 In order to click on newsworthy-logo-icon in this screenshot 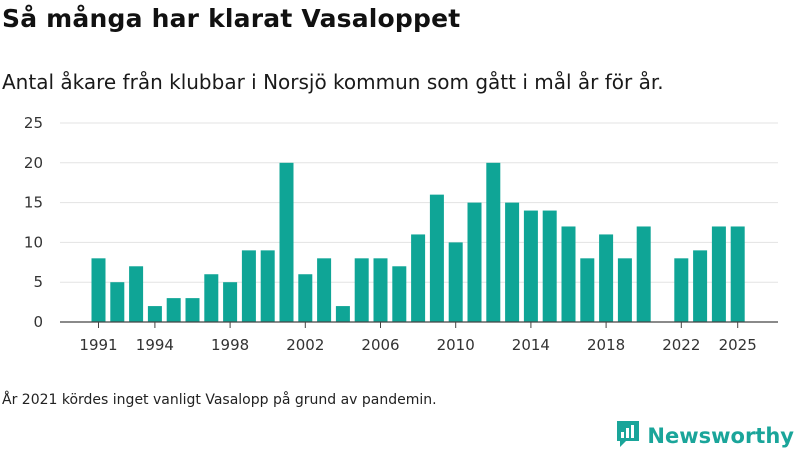, I will do `click(628, 436)`.